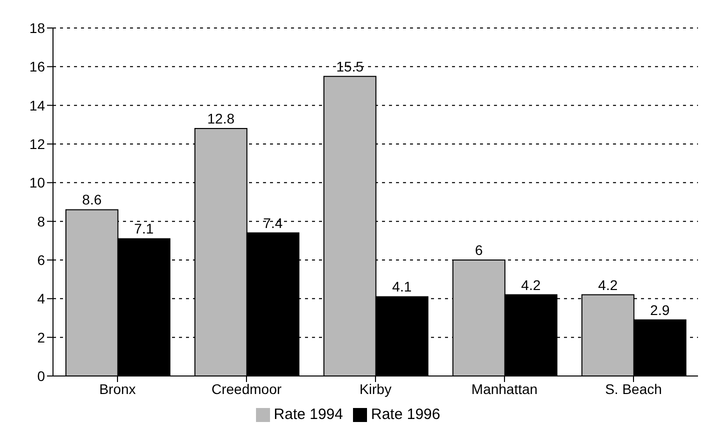 This screenshot has height=437, width=728. Describe the element at coordinates (37, 28) in the screenshot. I see `y-tick-label: 18` at that location.